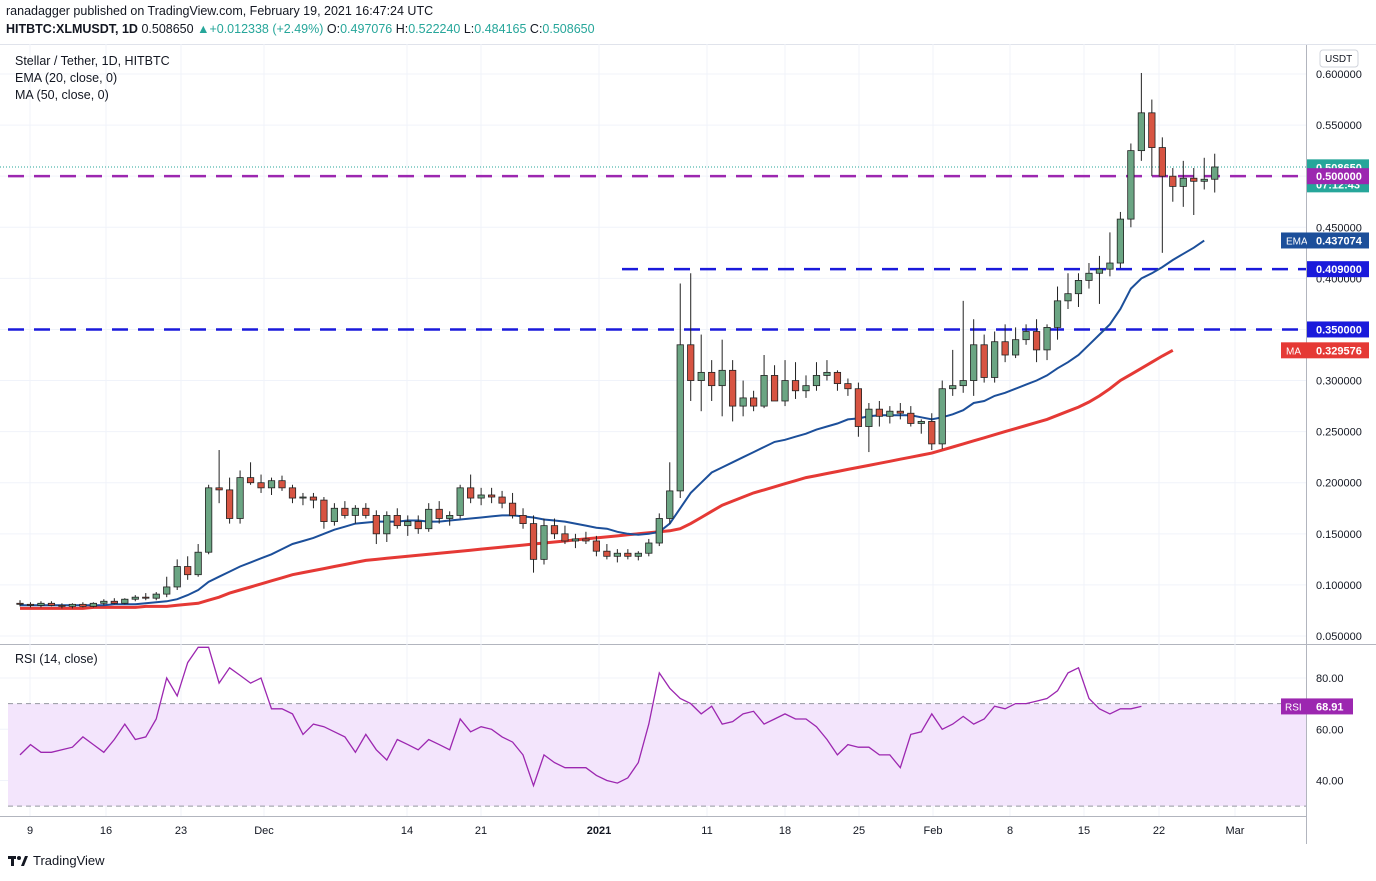  Describe the element at coordinates (92, 61) in the screenshot. I see `legend-title: Stellar / Tether, 1D, HITBTC` at that location.